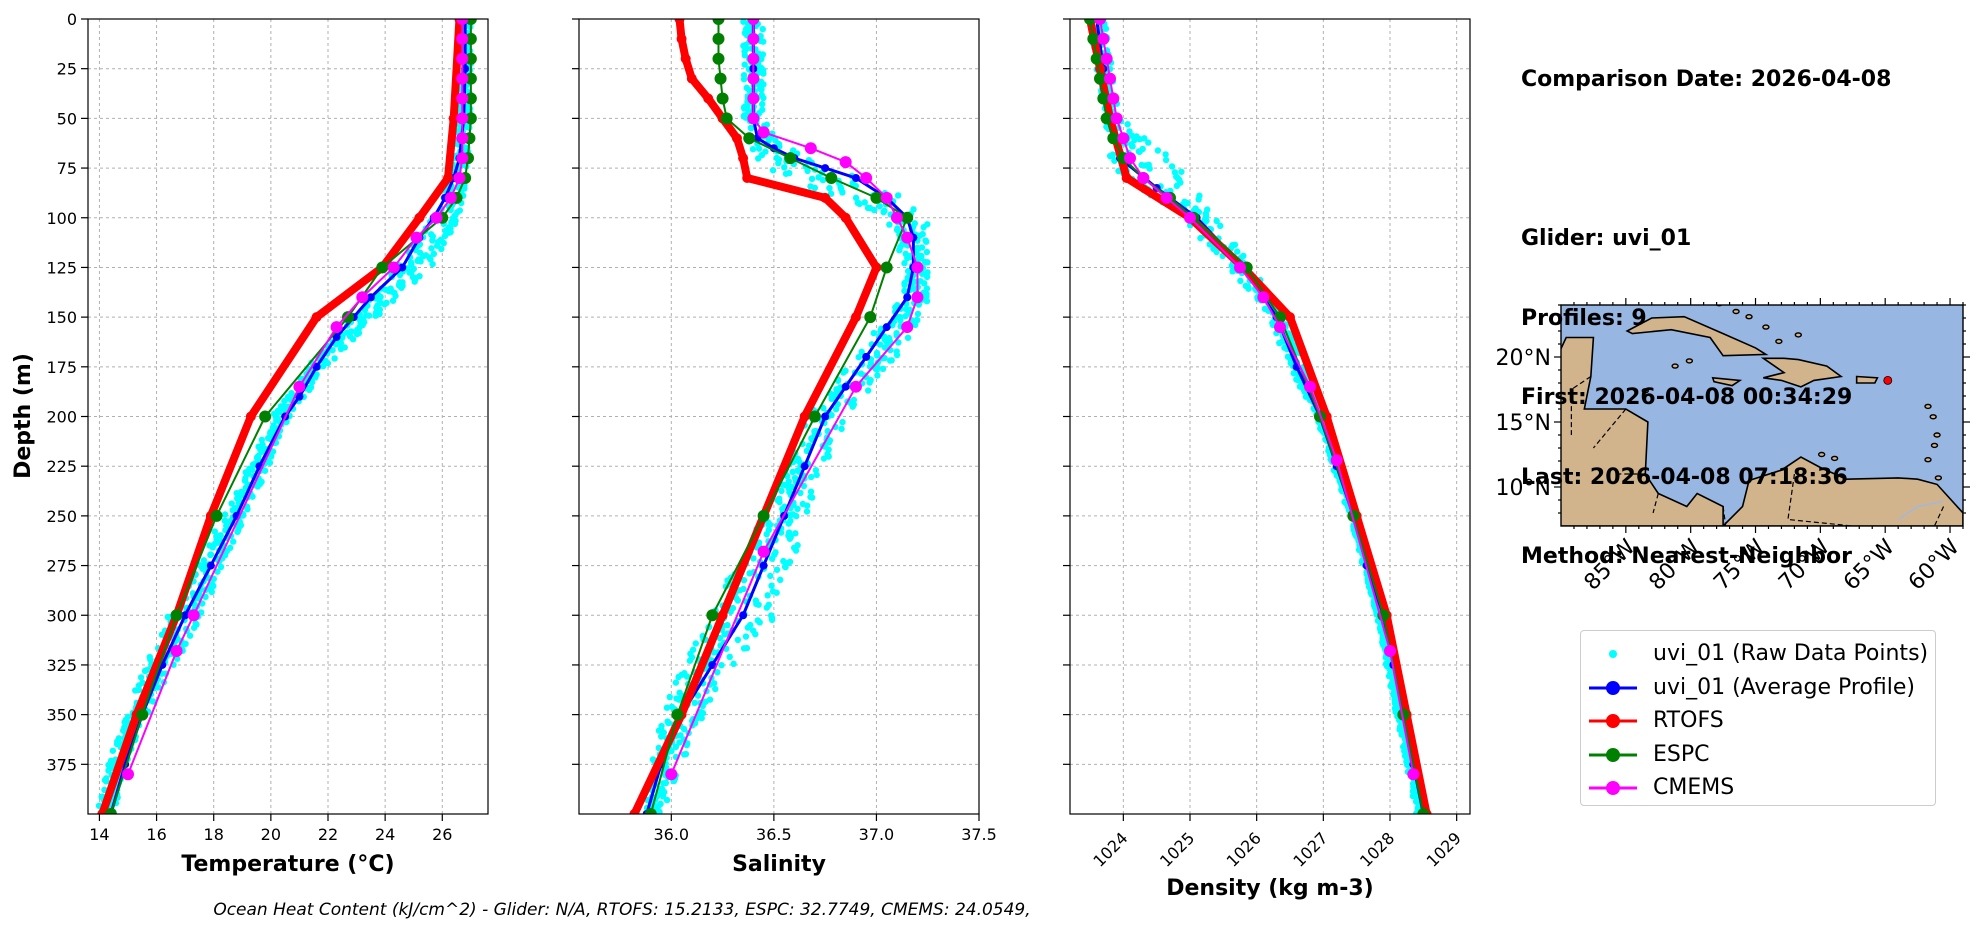 Image resolution: width=1978 pixels, height=934 pixels. Describe the element at coordinates (1687, 397) in the screenshot. I see `first-time: First: 2026-04-08 00:34:29` at that location.